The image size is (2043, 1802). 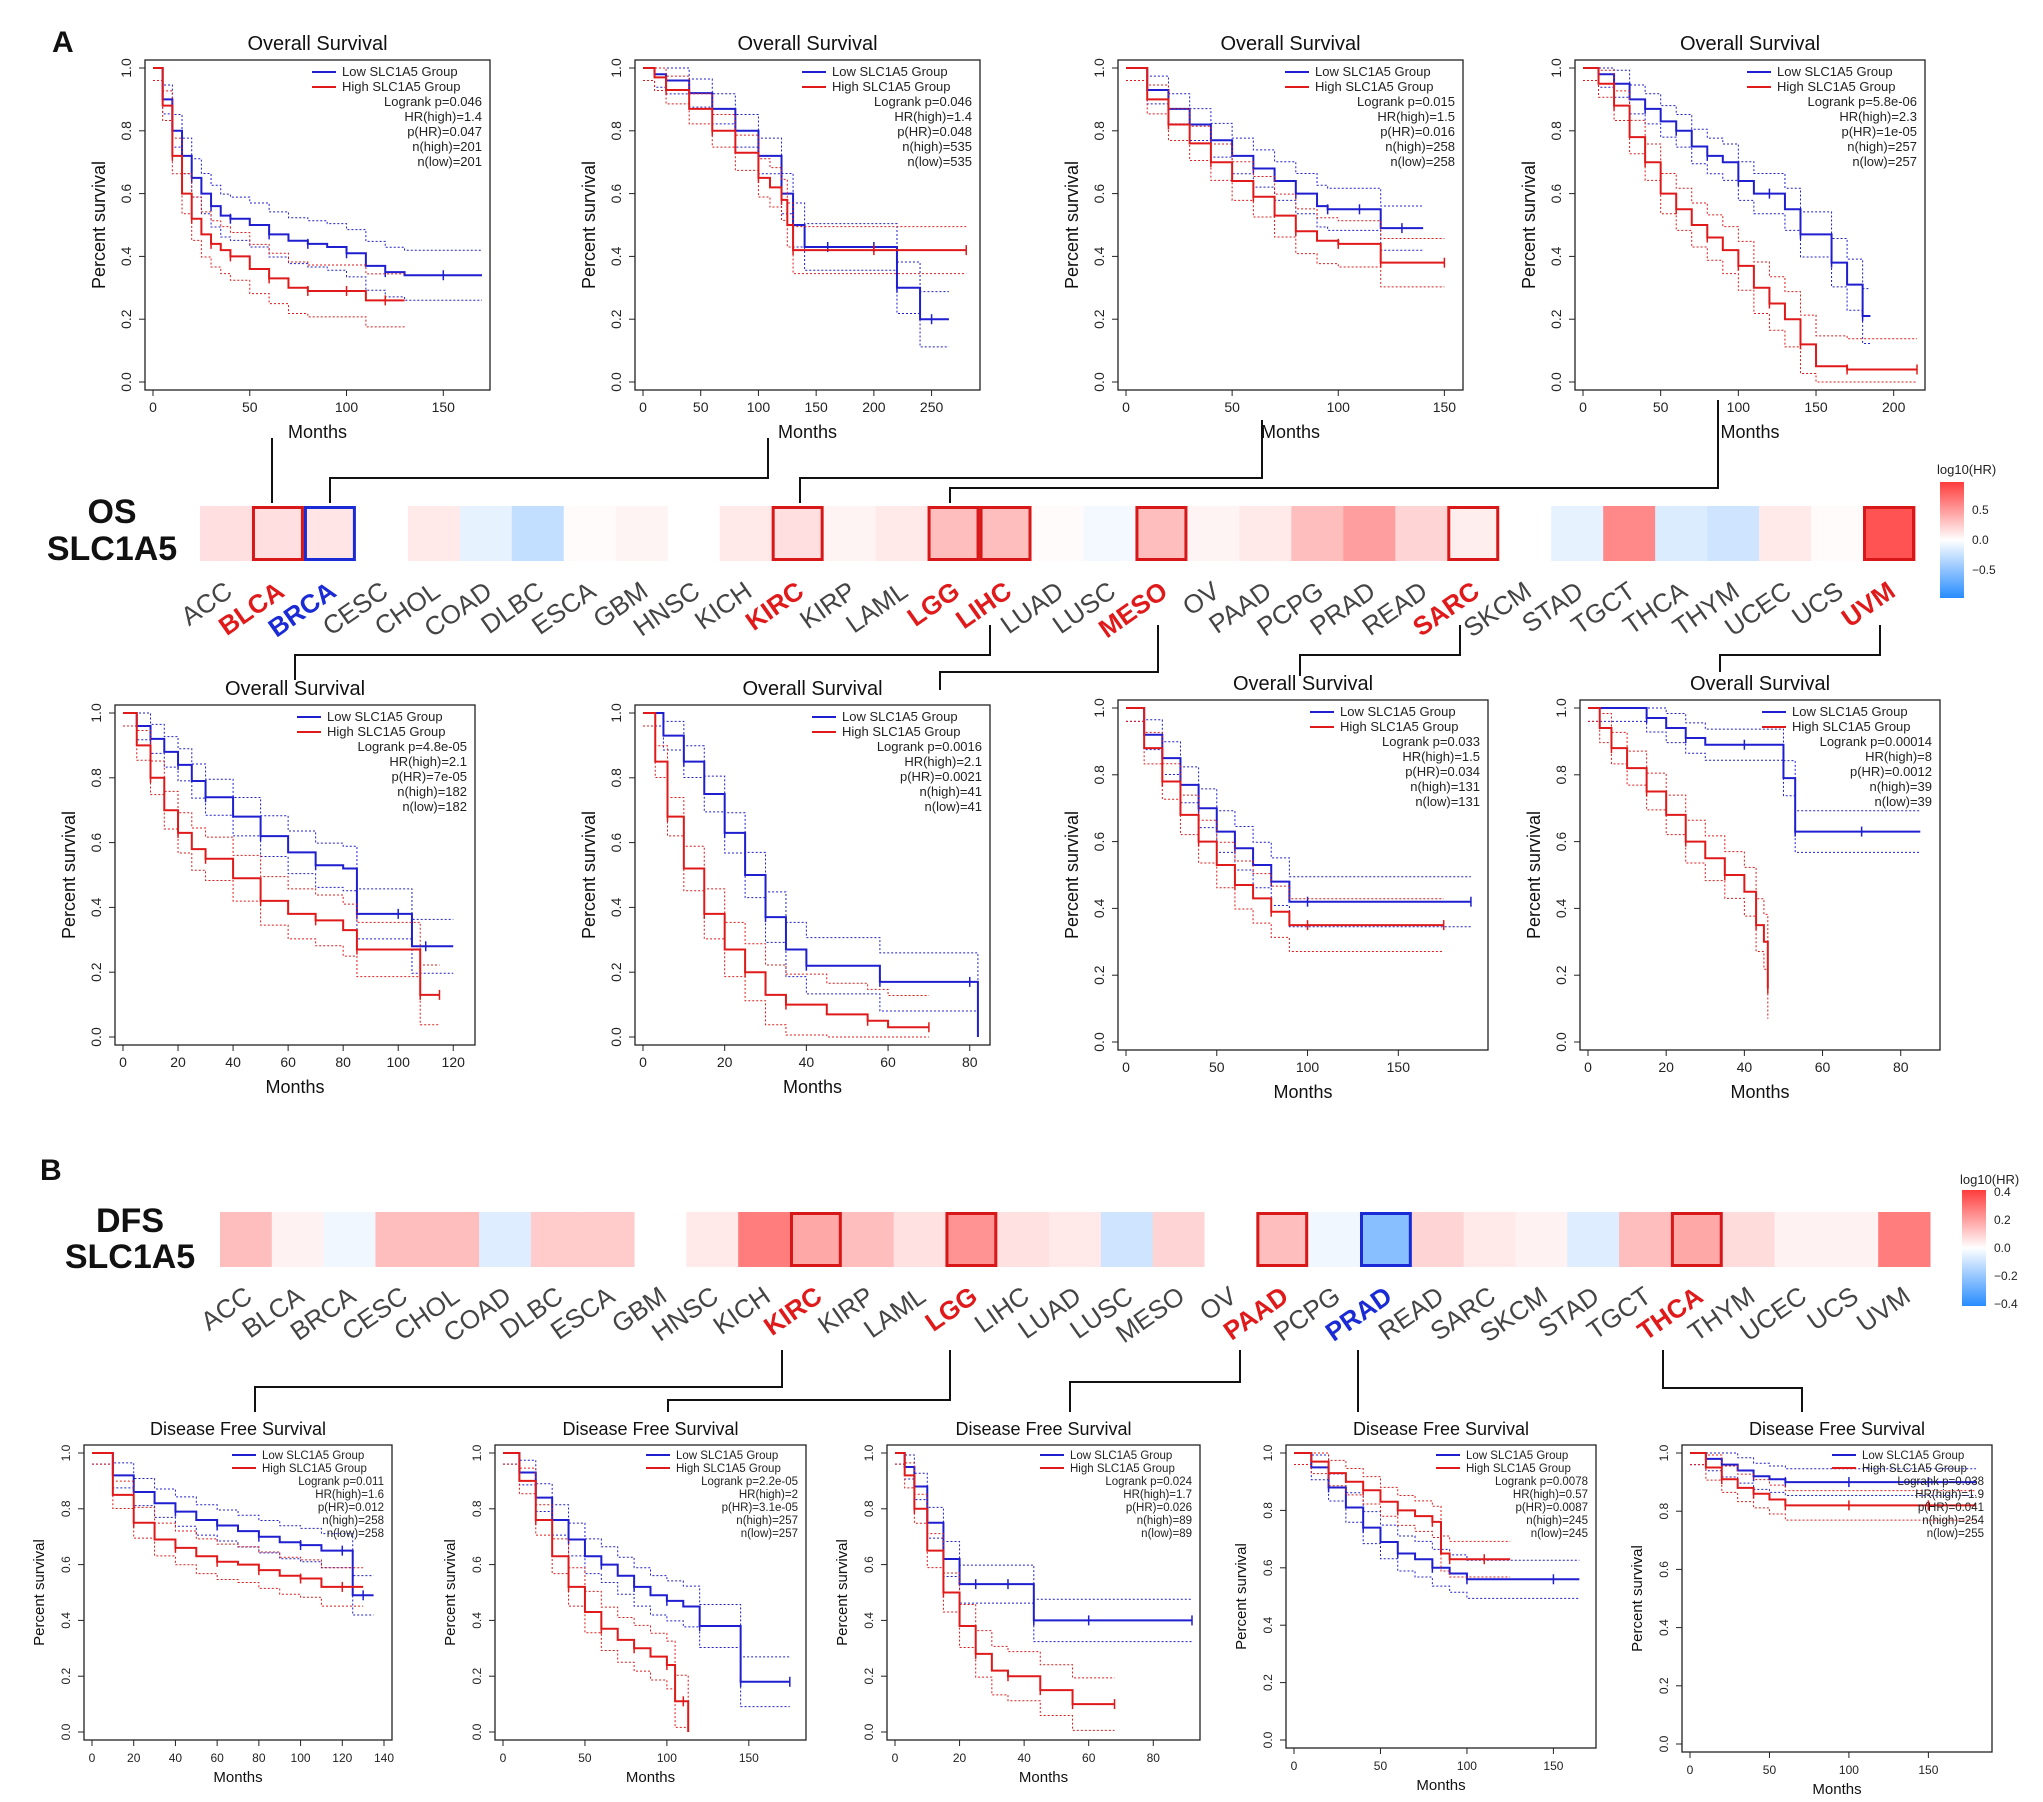 I want to click on heat-cell-lihc, so click(x=1006, y=533).